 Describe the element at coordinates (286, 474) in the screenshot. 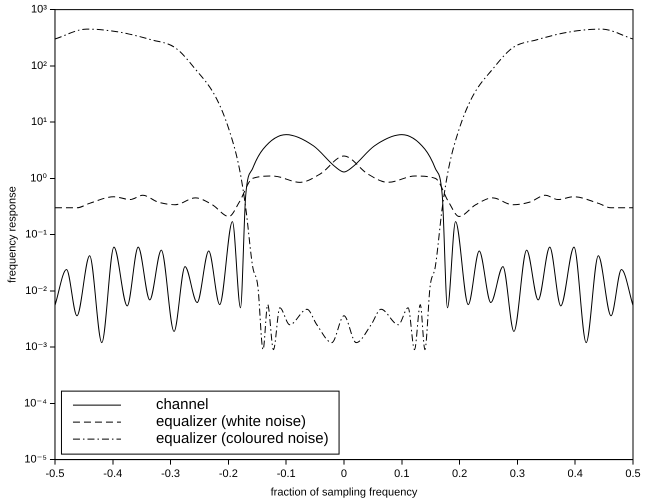

I see `x-tick-label: -0.1` at that location.